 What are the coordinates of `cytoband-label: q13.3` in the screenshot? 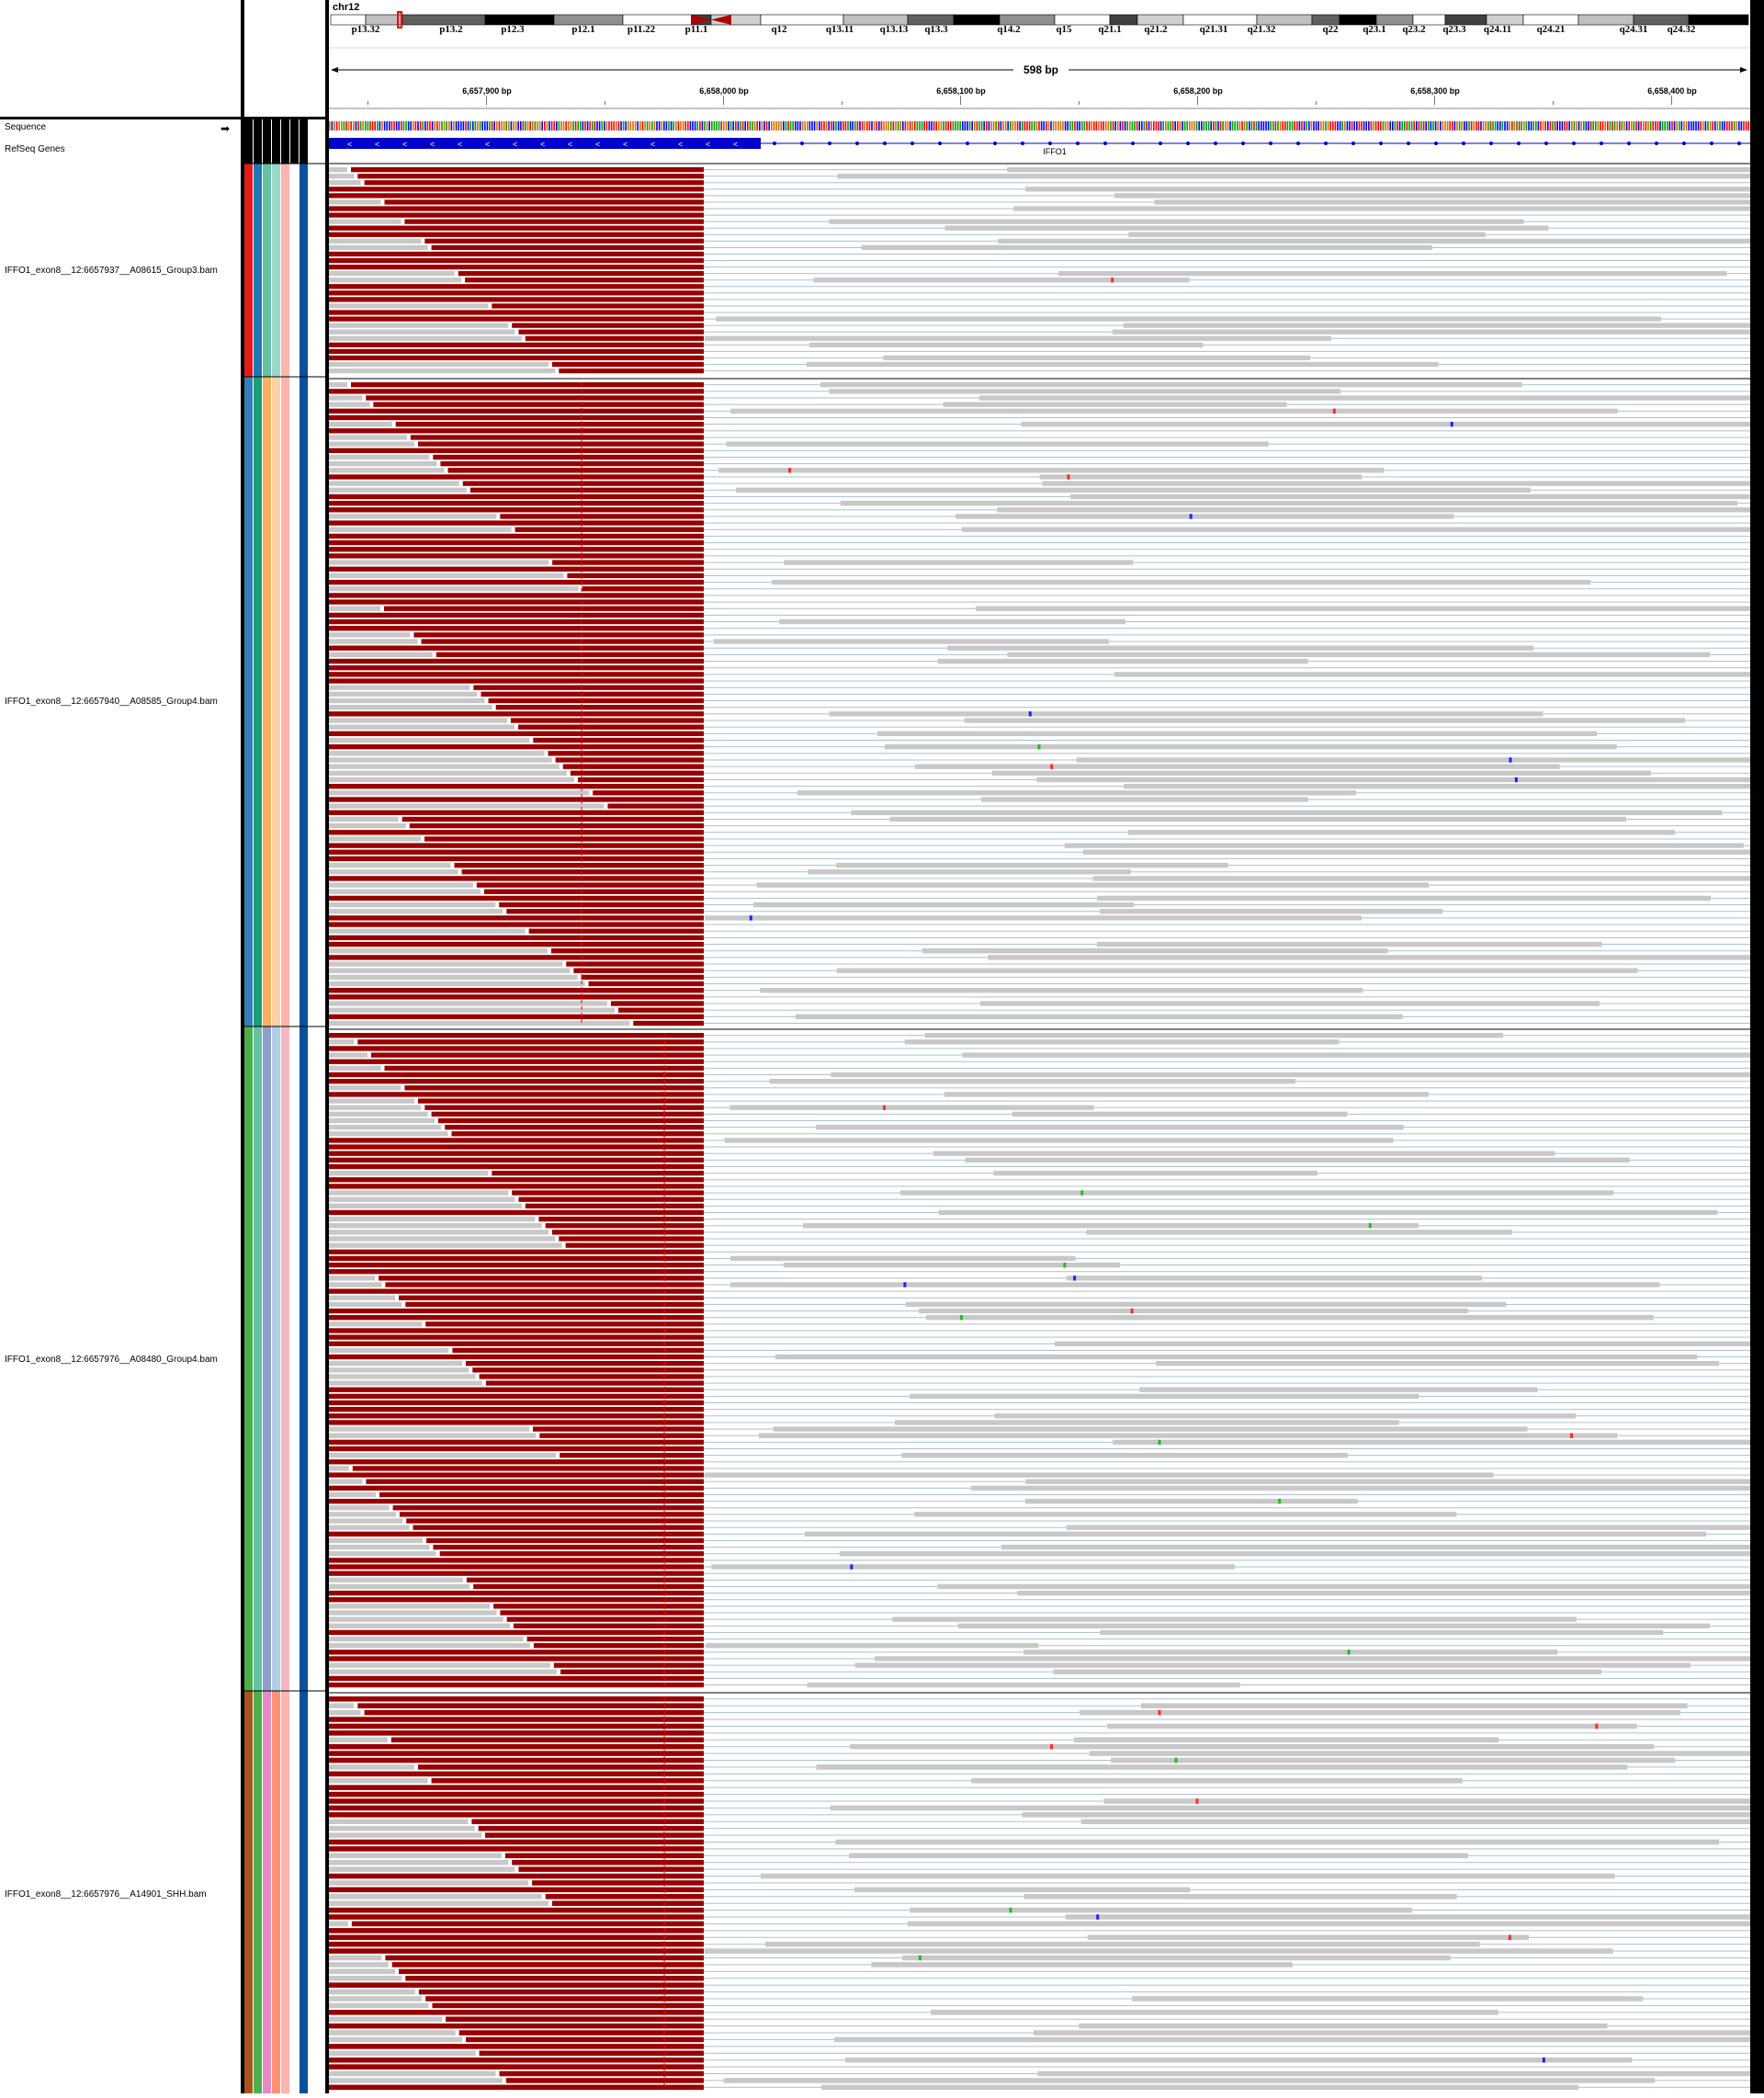 It's located at (936, 29).